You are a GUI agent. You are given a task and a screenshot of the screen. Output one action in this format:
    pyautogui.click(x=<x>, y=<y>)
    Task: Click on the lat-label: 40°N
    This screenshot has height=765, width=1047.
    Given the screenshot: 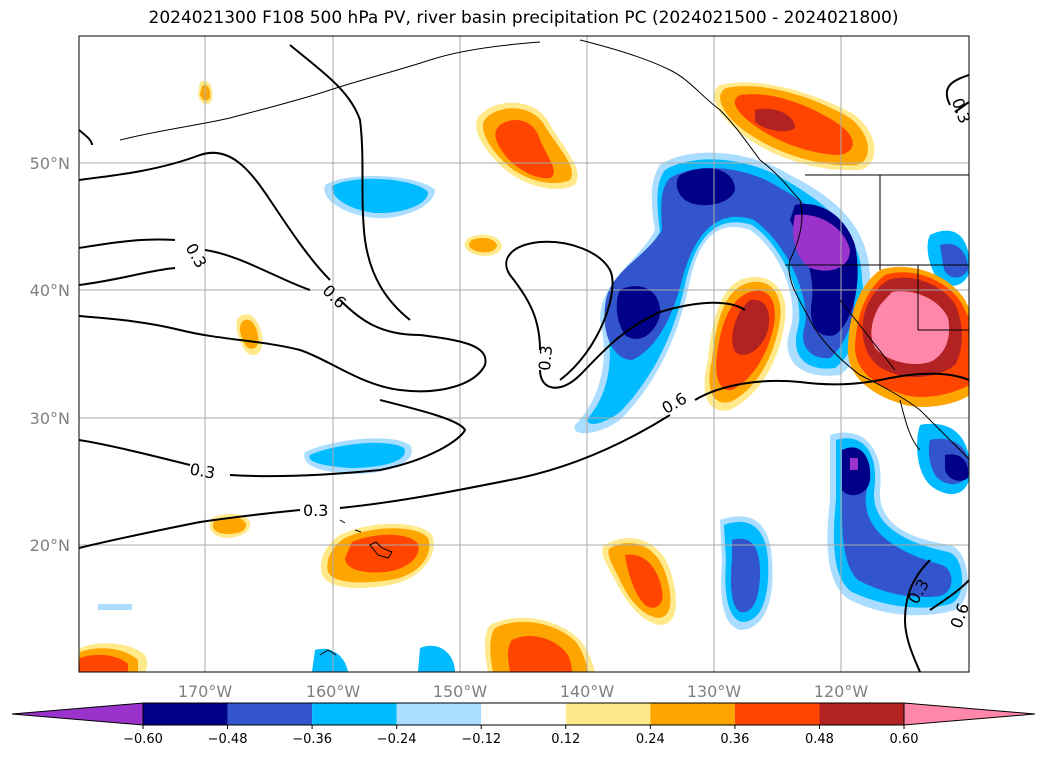 What is the action you would take?
    pyautogui.click(x=50, y=290)
    